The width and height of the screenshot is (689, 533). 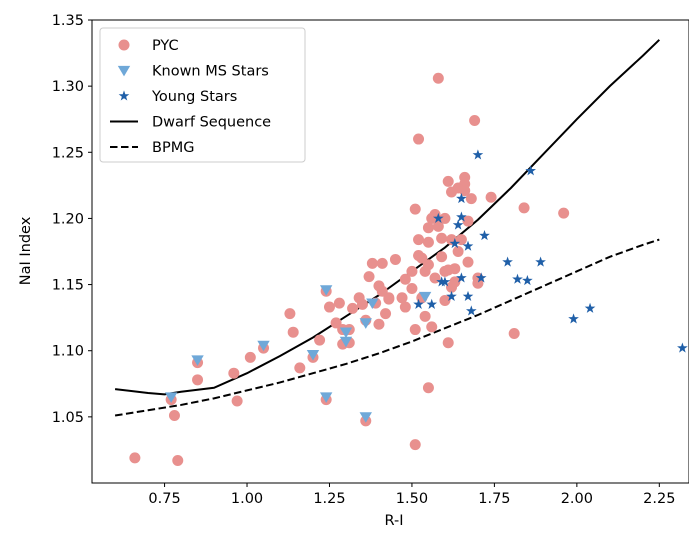 What do you see at coordinates (173, 148) in the screenshot?
I see `legend-label-bpmg: BPMG` at bounding box center [173, 148].